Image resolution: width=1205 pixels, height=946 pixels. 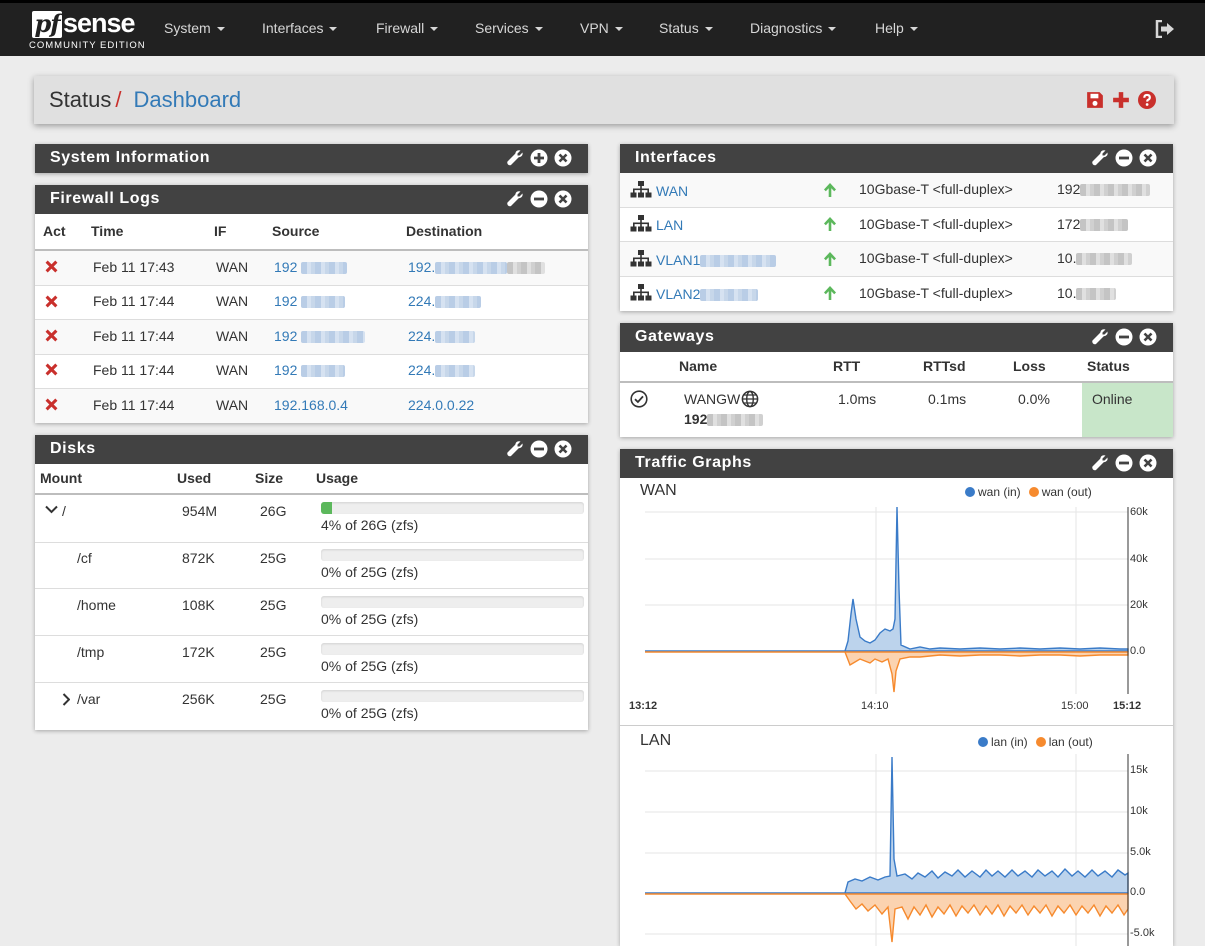 I want to click on nav-system: System, so click(x=194, y=30).